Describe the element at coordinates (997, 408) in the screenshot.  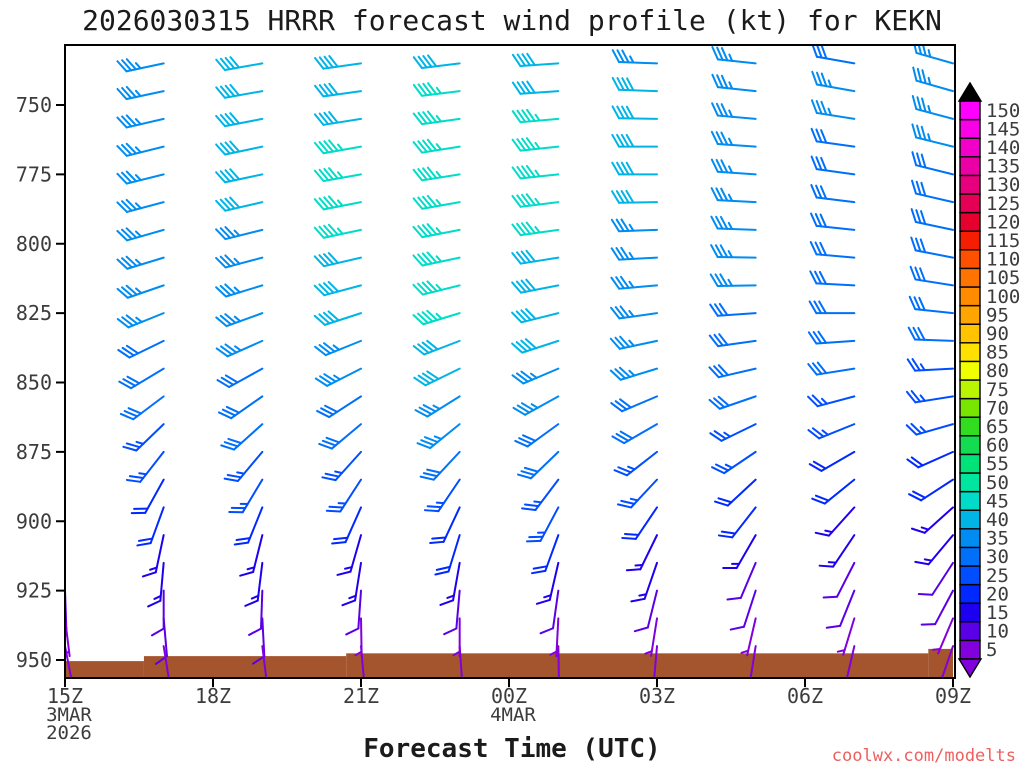
I see `colorbar-label: 70` at that location.